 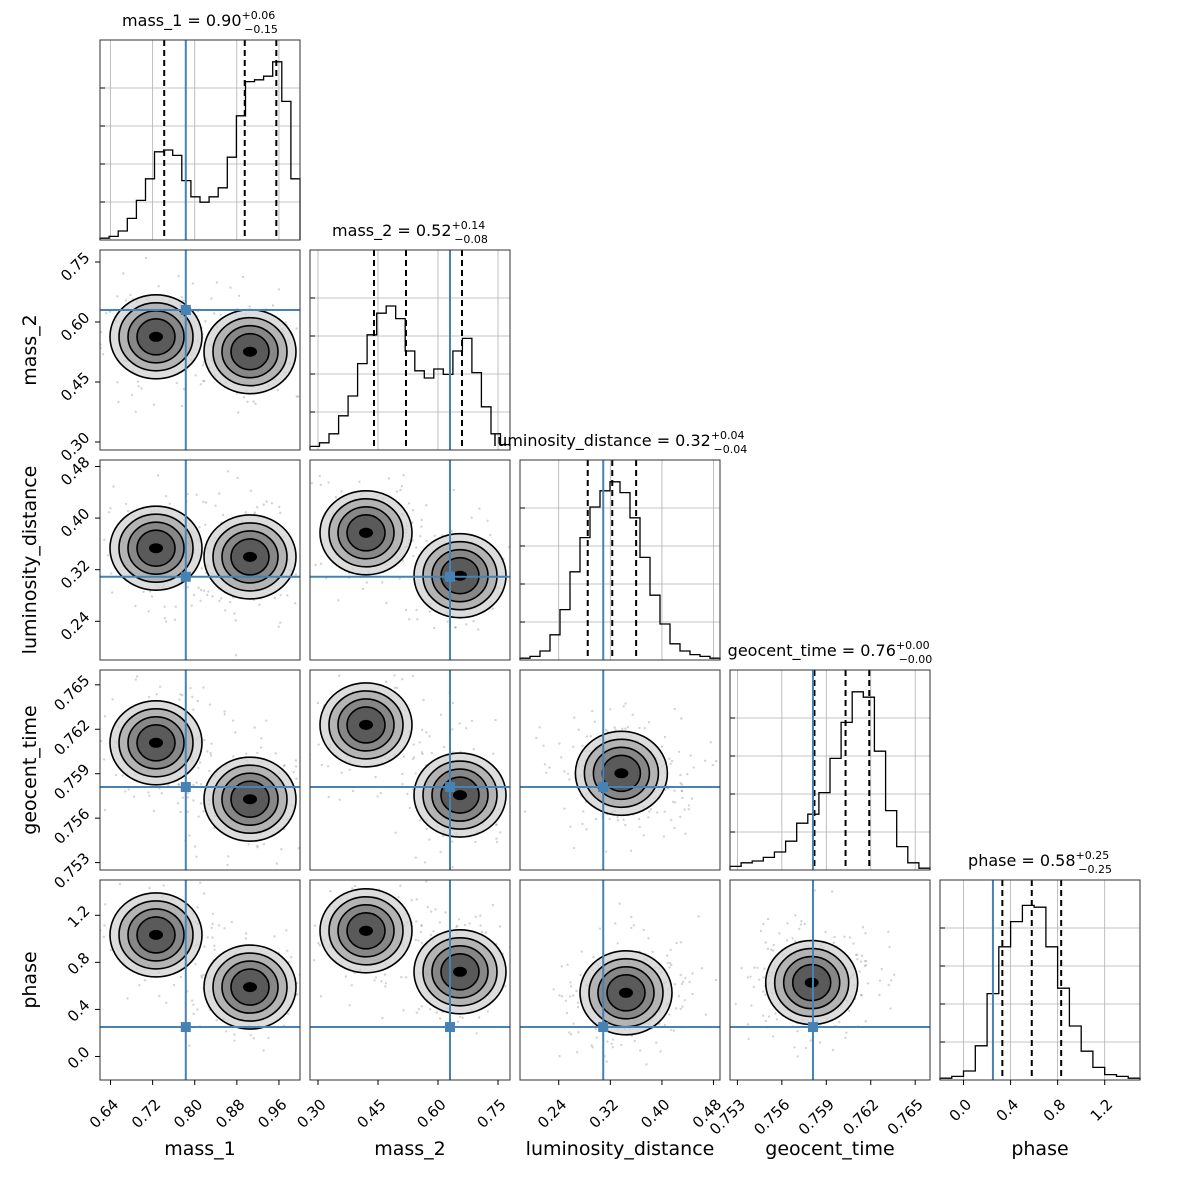 What do you see at coordinates (961, 1110) in the screenshot?
I see `x-tick-label: 0.0` at bounding box center [961, 1110].